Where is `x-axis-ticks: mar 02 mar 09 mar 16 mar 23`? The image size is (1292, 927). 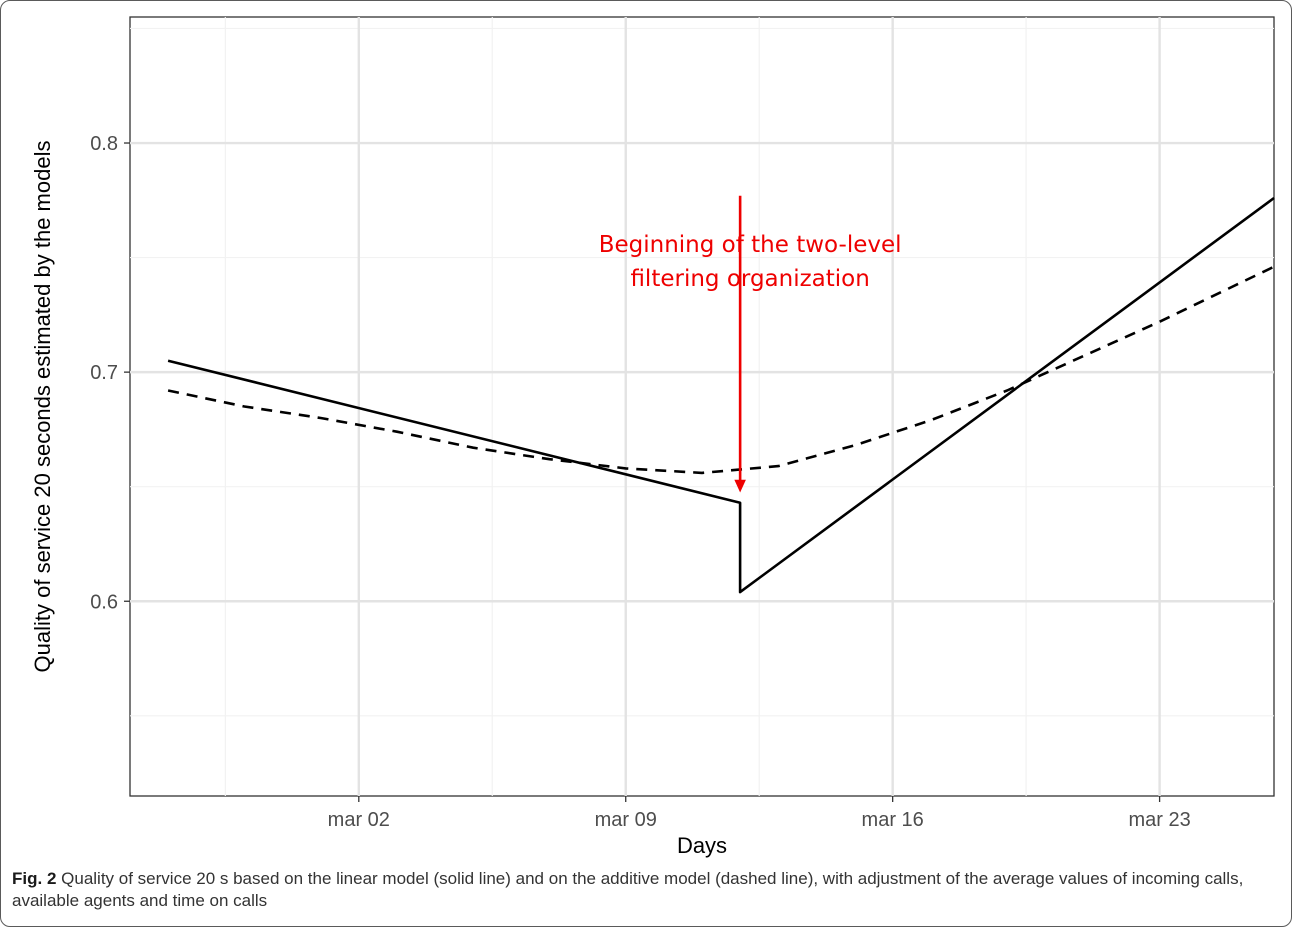 x-axis-ticks: mar 02 mar 09 mar 16 mar 23 is located at coordinates (759, 813).